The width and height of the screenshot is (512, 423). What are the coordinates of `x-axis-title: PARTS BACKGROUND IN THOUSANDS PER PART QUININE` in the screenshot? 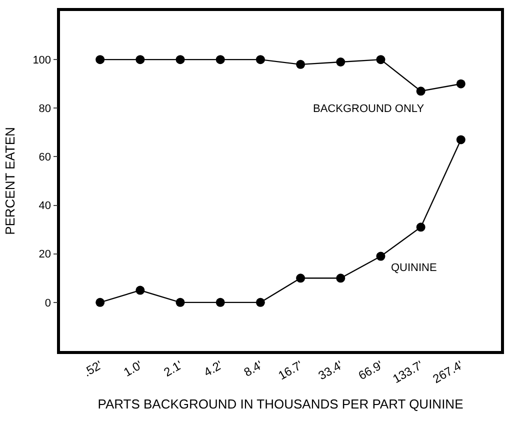 It's located at (281, 404).